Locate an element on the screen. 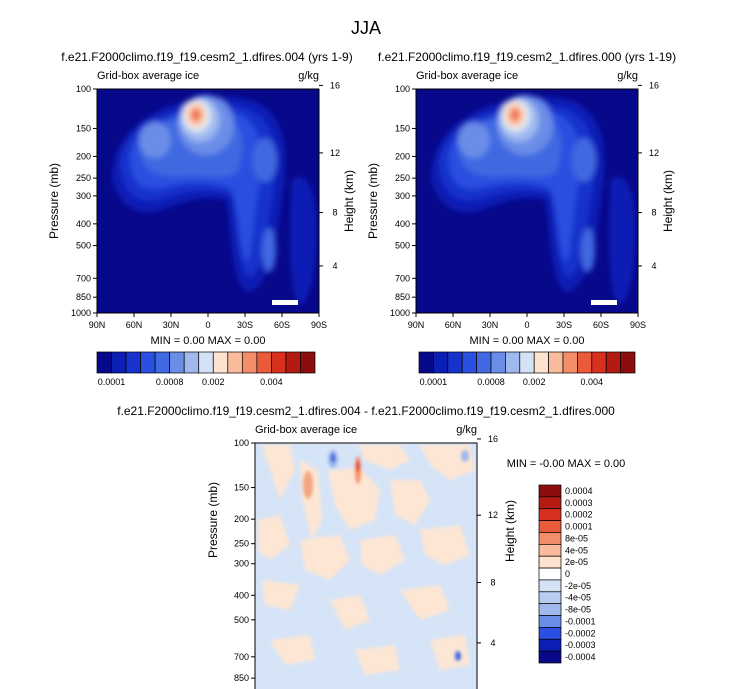 The image size is (732, 689). x-tick-label: 30S is located at coordinates (245, 325).